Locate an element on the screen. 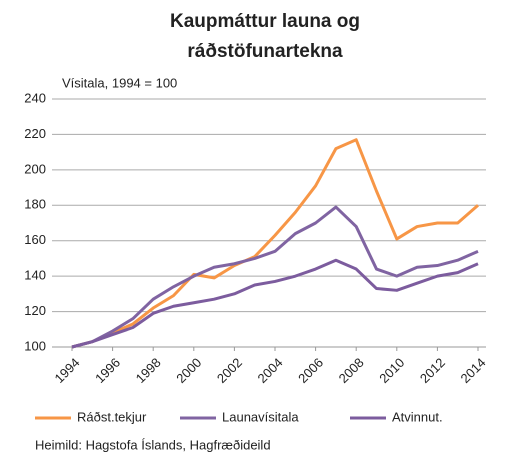  subtitle: Vísitala, 1994 = 100 is located at coordinates (119, 82).